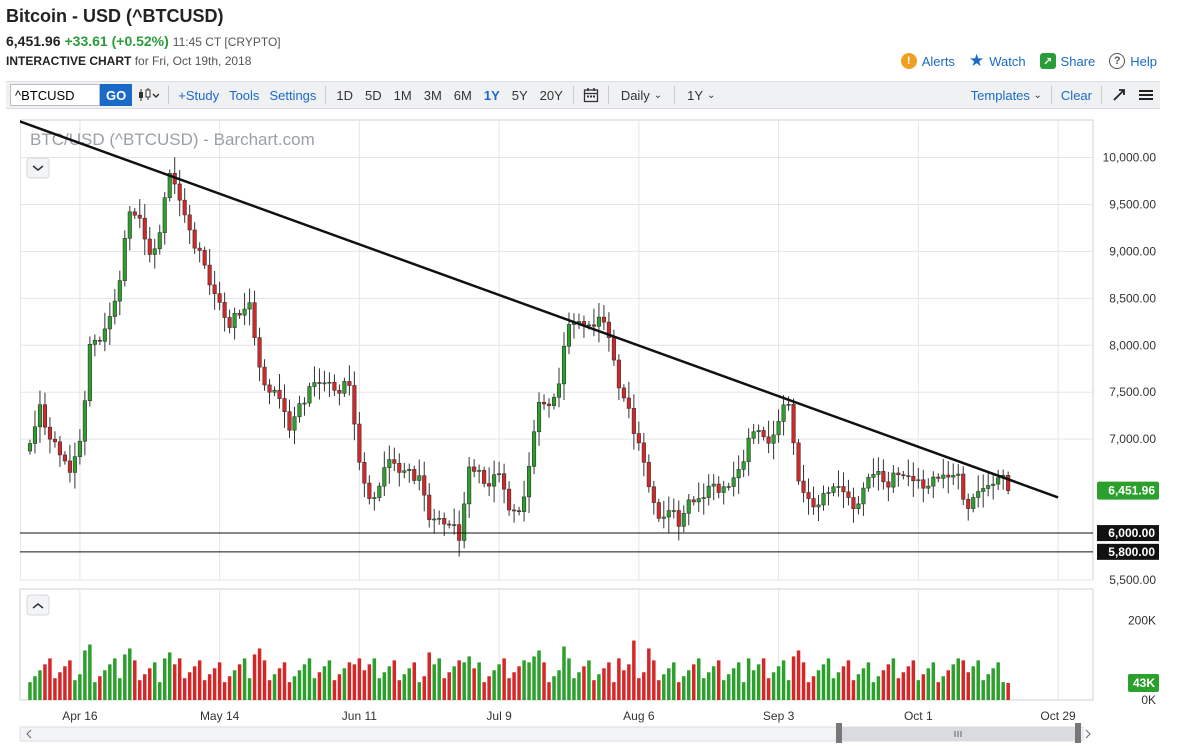 This screenshot has height=746, width=1177. What do you see at coordinates (462, 95) in the screenshot?
I see `period-6m-button: 6M` at bounding box center [462, 95].